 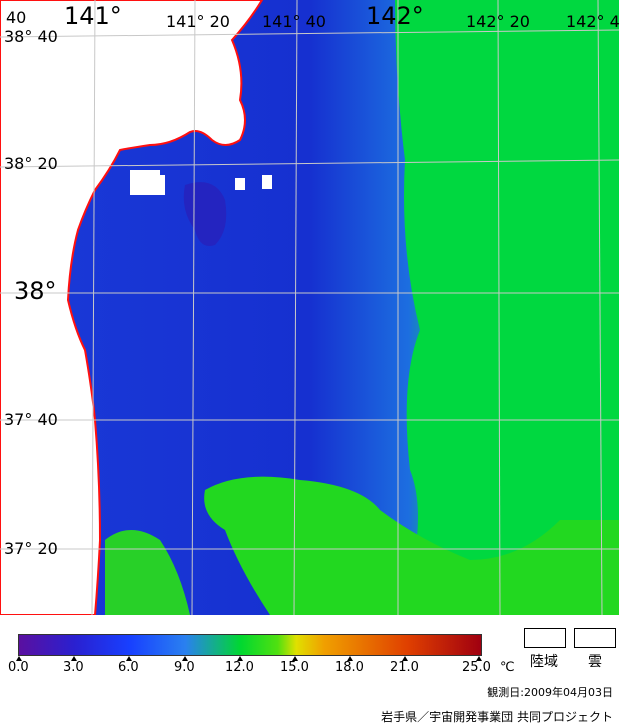 I want to click on lat-label-37-40: 37° 40, so click(x=31, y=419).